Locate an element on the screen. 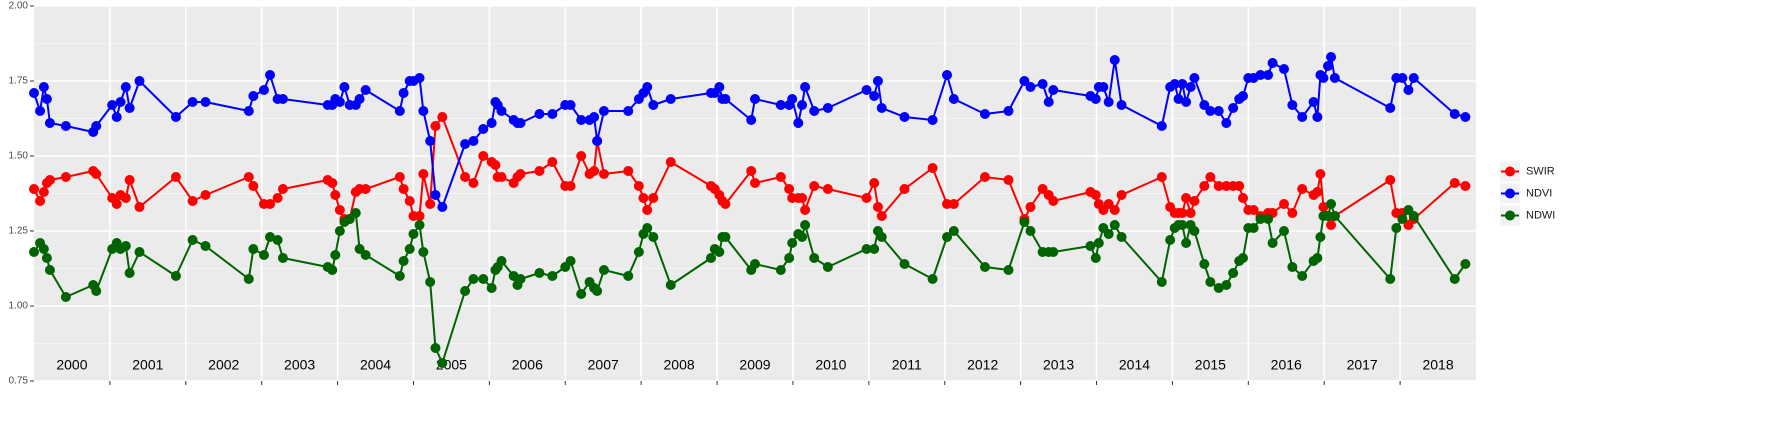  year-label: 2014 is located at coordinates (1134, 365).